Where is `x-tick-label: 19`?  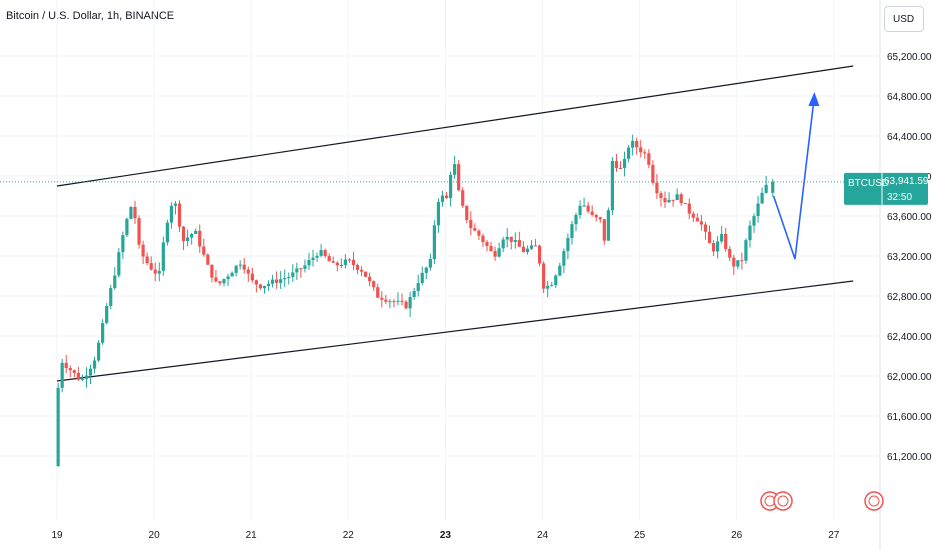 x-tick-label: 19 is located at coordinates (57, 535).